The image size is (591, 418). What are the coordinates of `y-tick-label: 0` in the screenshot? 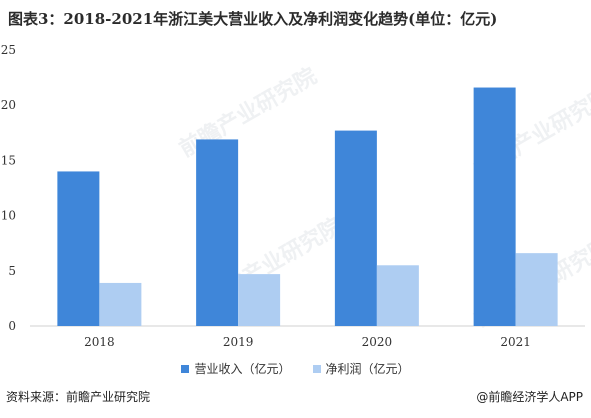 It's located at (12, 326).